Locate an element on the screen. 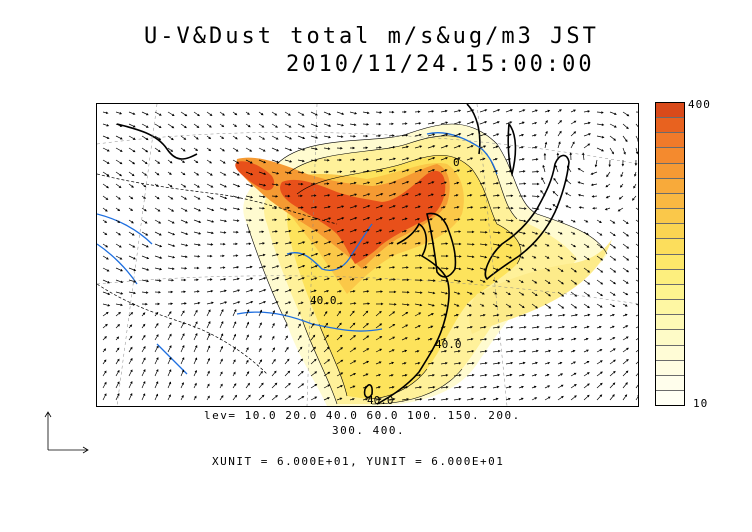 This screenshot has width=752, height=532. river-west is located at coordinates (142, 294).